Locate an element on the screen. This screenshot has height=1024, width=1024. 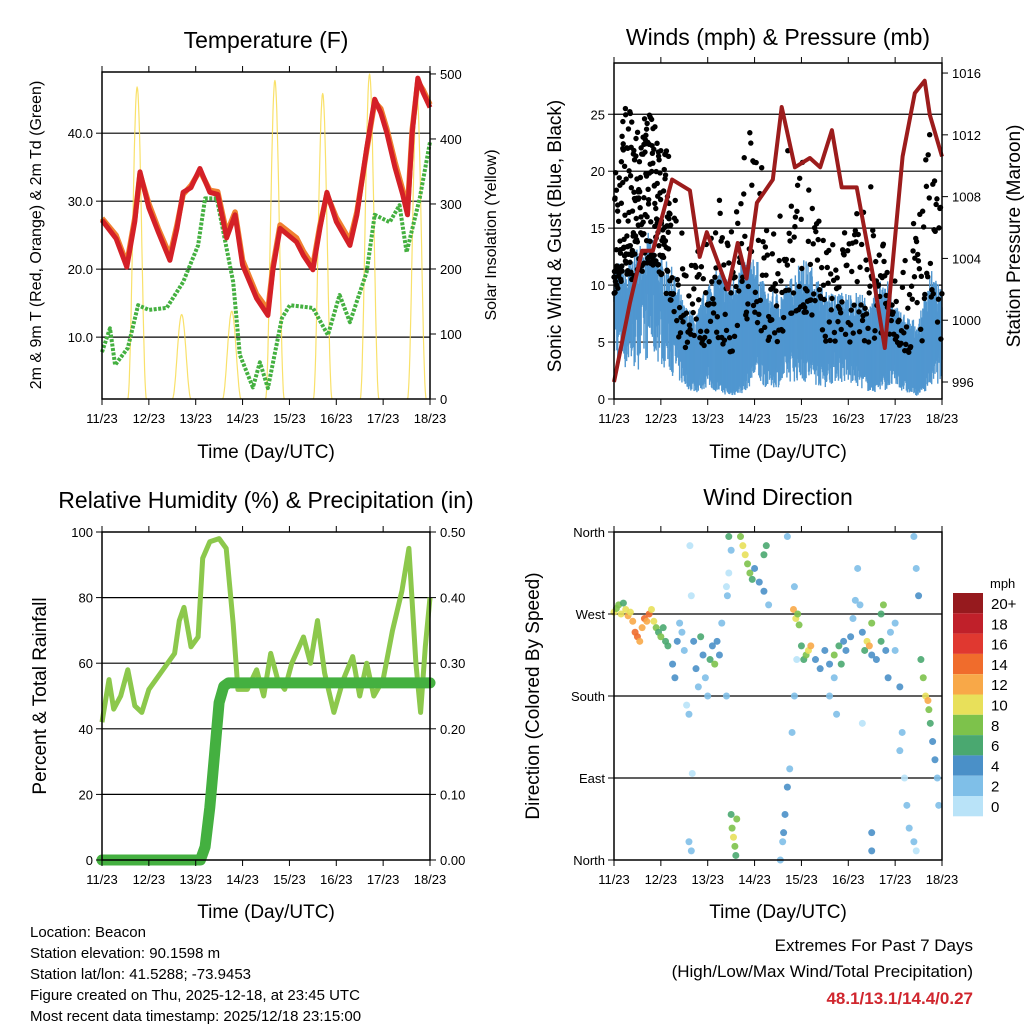
precipitation-line is located at coordinates (266, 771).